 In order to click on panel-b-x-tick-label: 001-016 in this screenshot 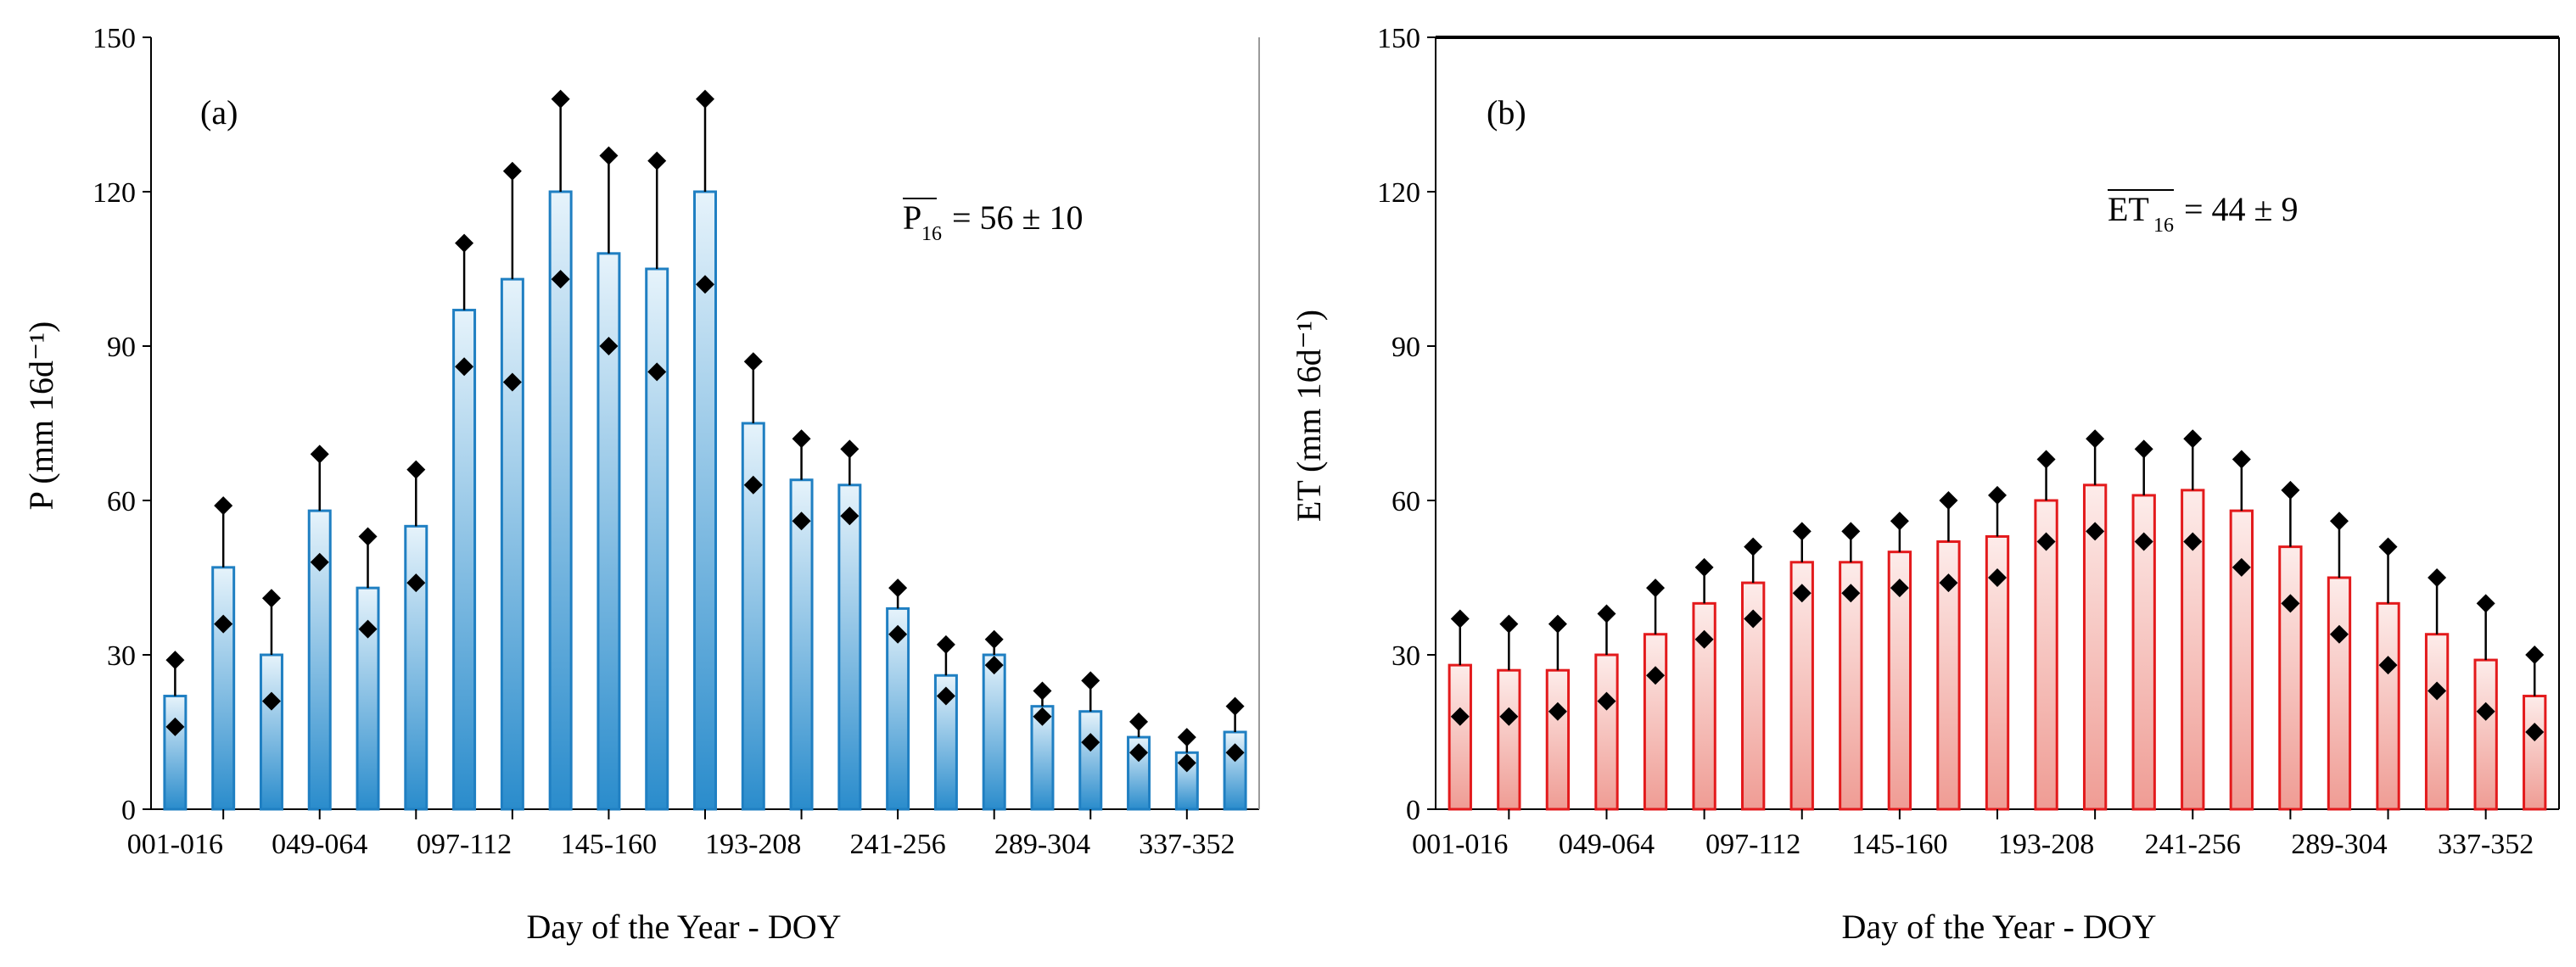, I will do `click(1460, 844)`.